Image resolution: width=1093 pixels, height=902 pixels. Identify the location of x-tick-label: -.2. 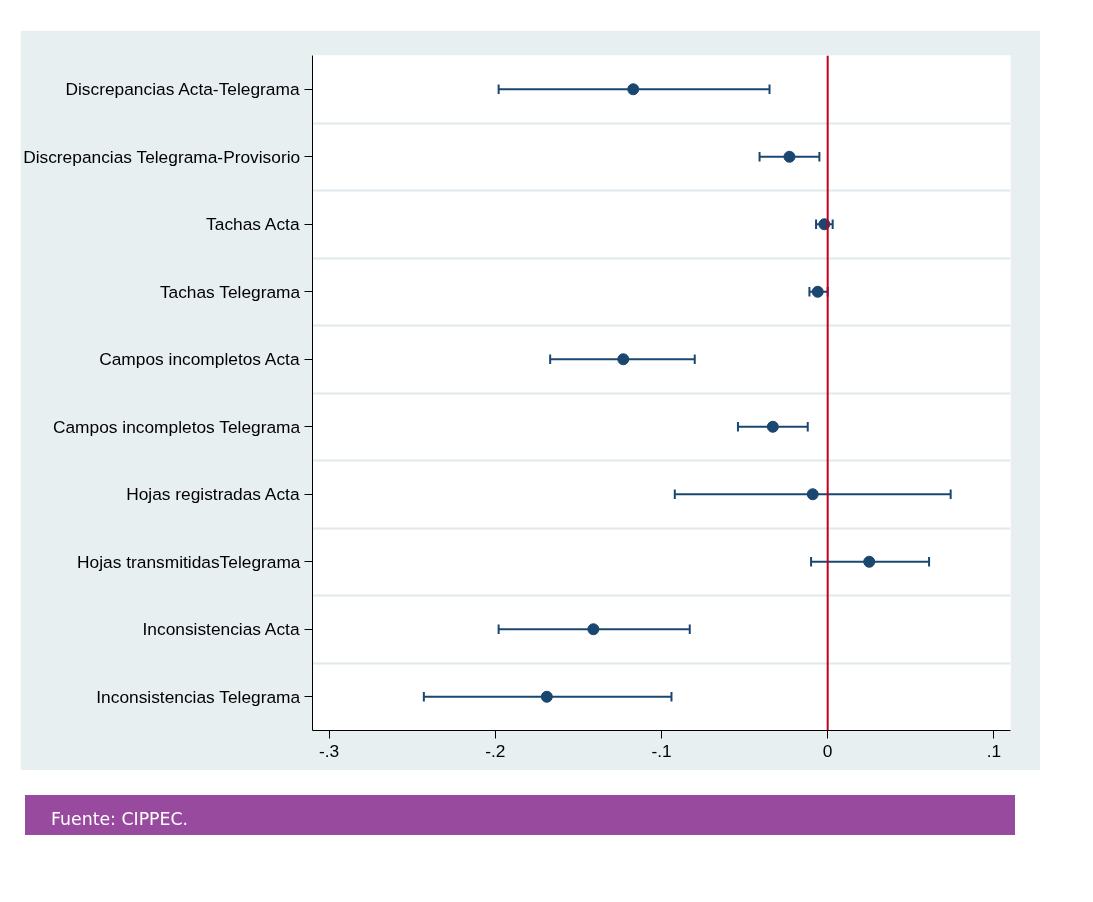
(495, 750).